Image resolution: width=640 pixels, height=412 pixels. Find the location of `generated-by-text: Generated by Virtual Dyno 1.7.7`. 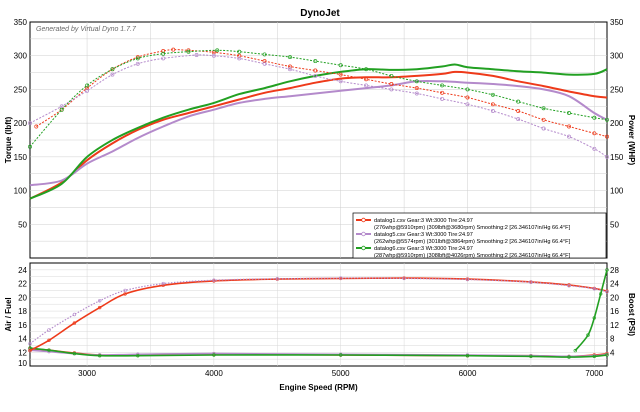

generated-by-text: Generated by Virtual Dyno 1.7.7 is located at coordinates (86, 29).